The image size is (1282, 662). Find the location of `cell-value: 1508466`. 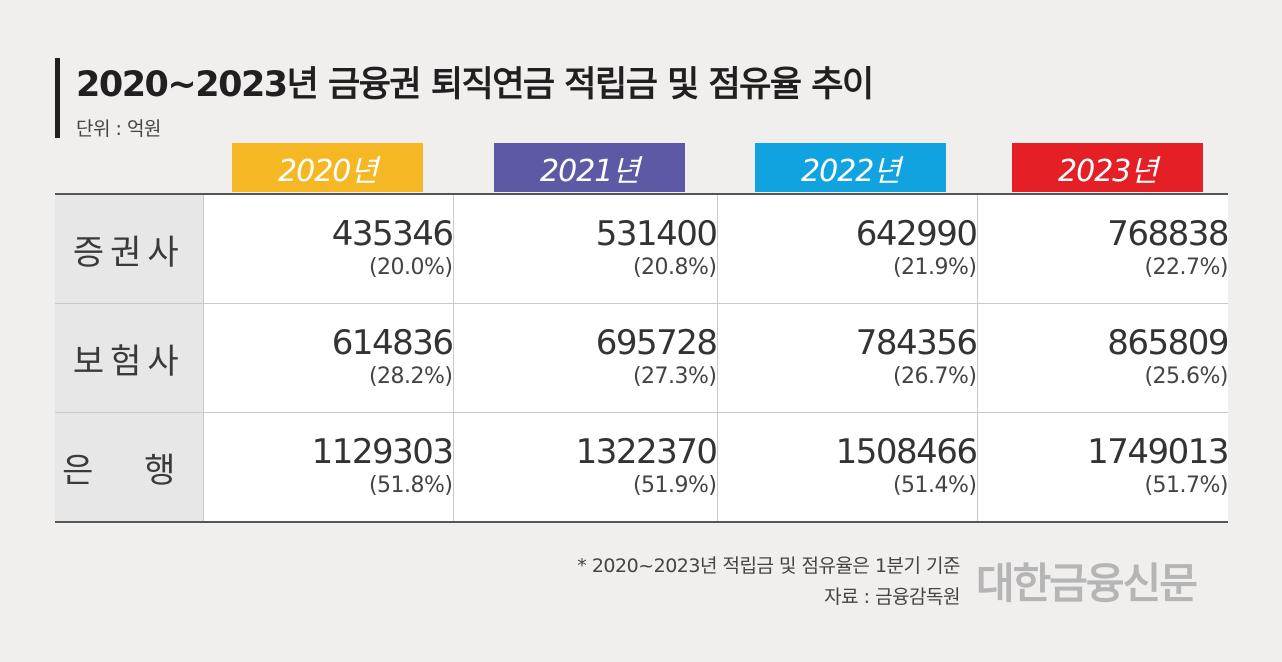

cell-value: 1508466 is located at coordinates (906, 452).